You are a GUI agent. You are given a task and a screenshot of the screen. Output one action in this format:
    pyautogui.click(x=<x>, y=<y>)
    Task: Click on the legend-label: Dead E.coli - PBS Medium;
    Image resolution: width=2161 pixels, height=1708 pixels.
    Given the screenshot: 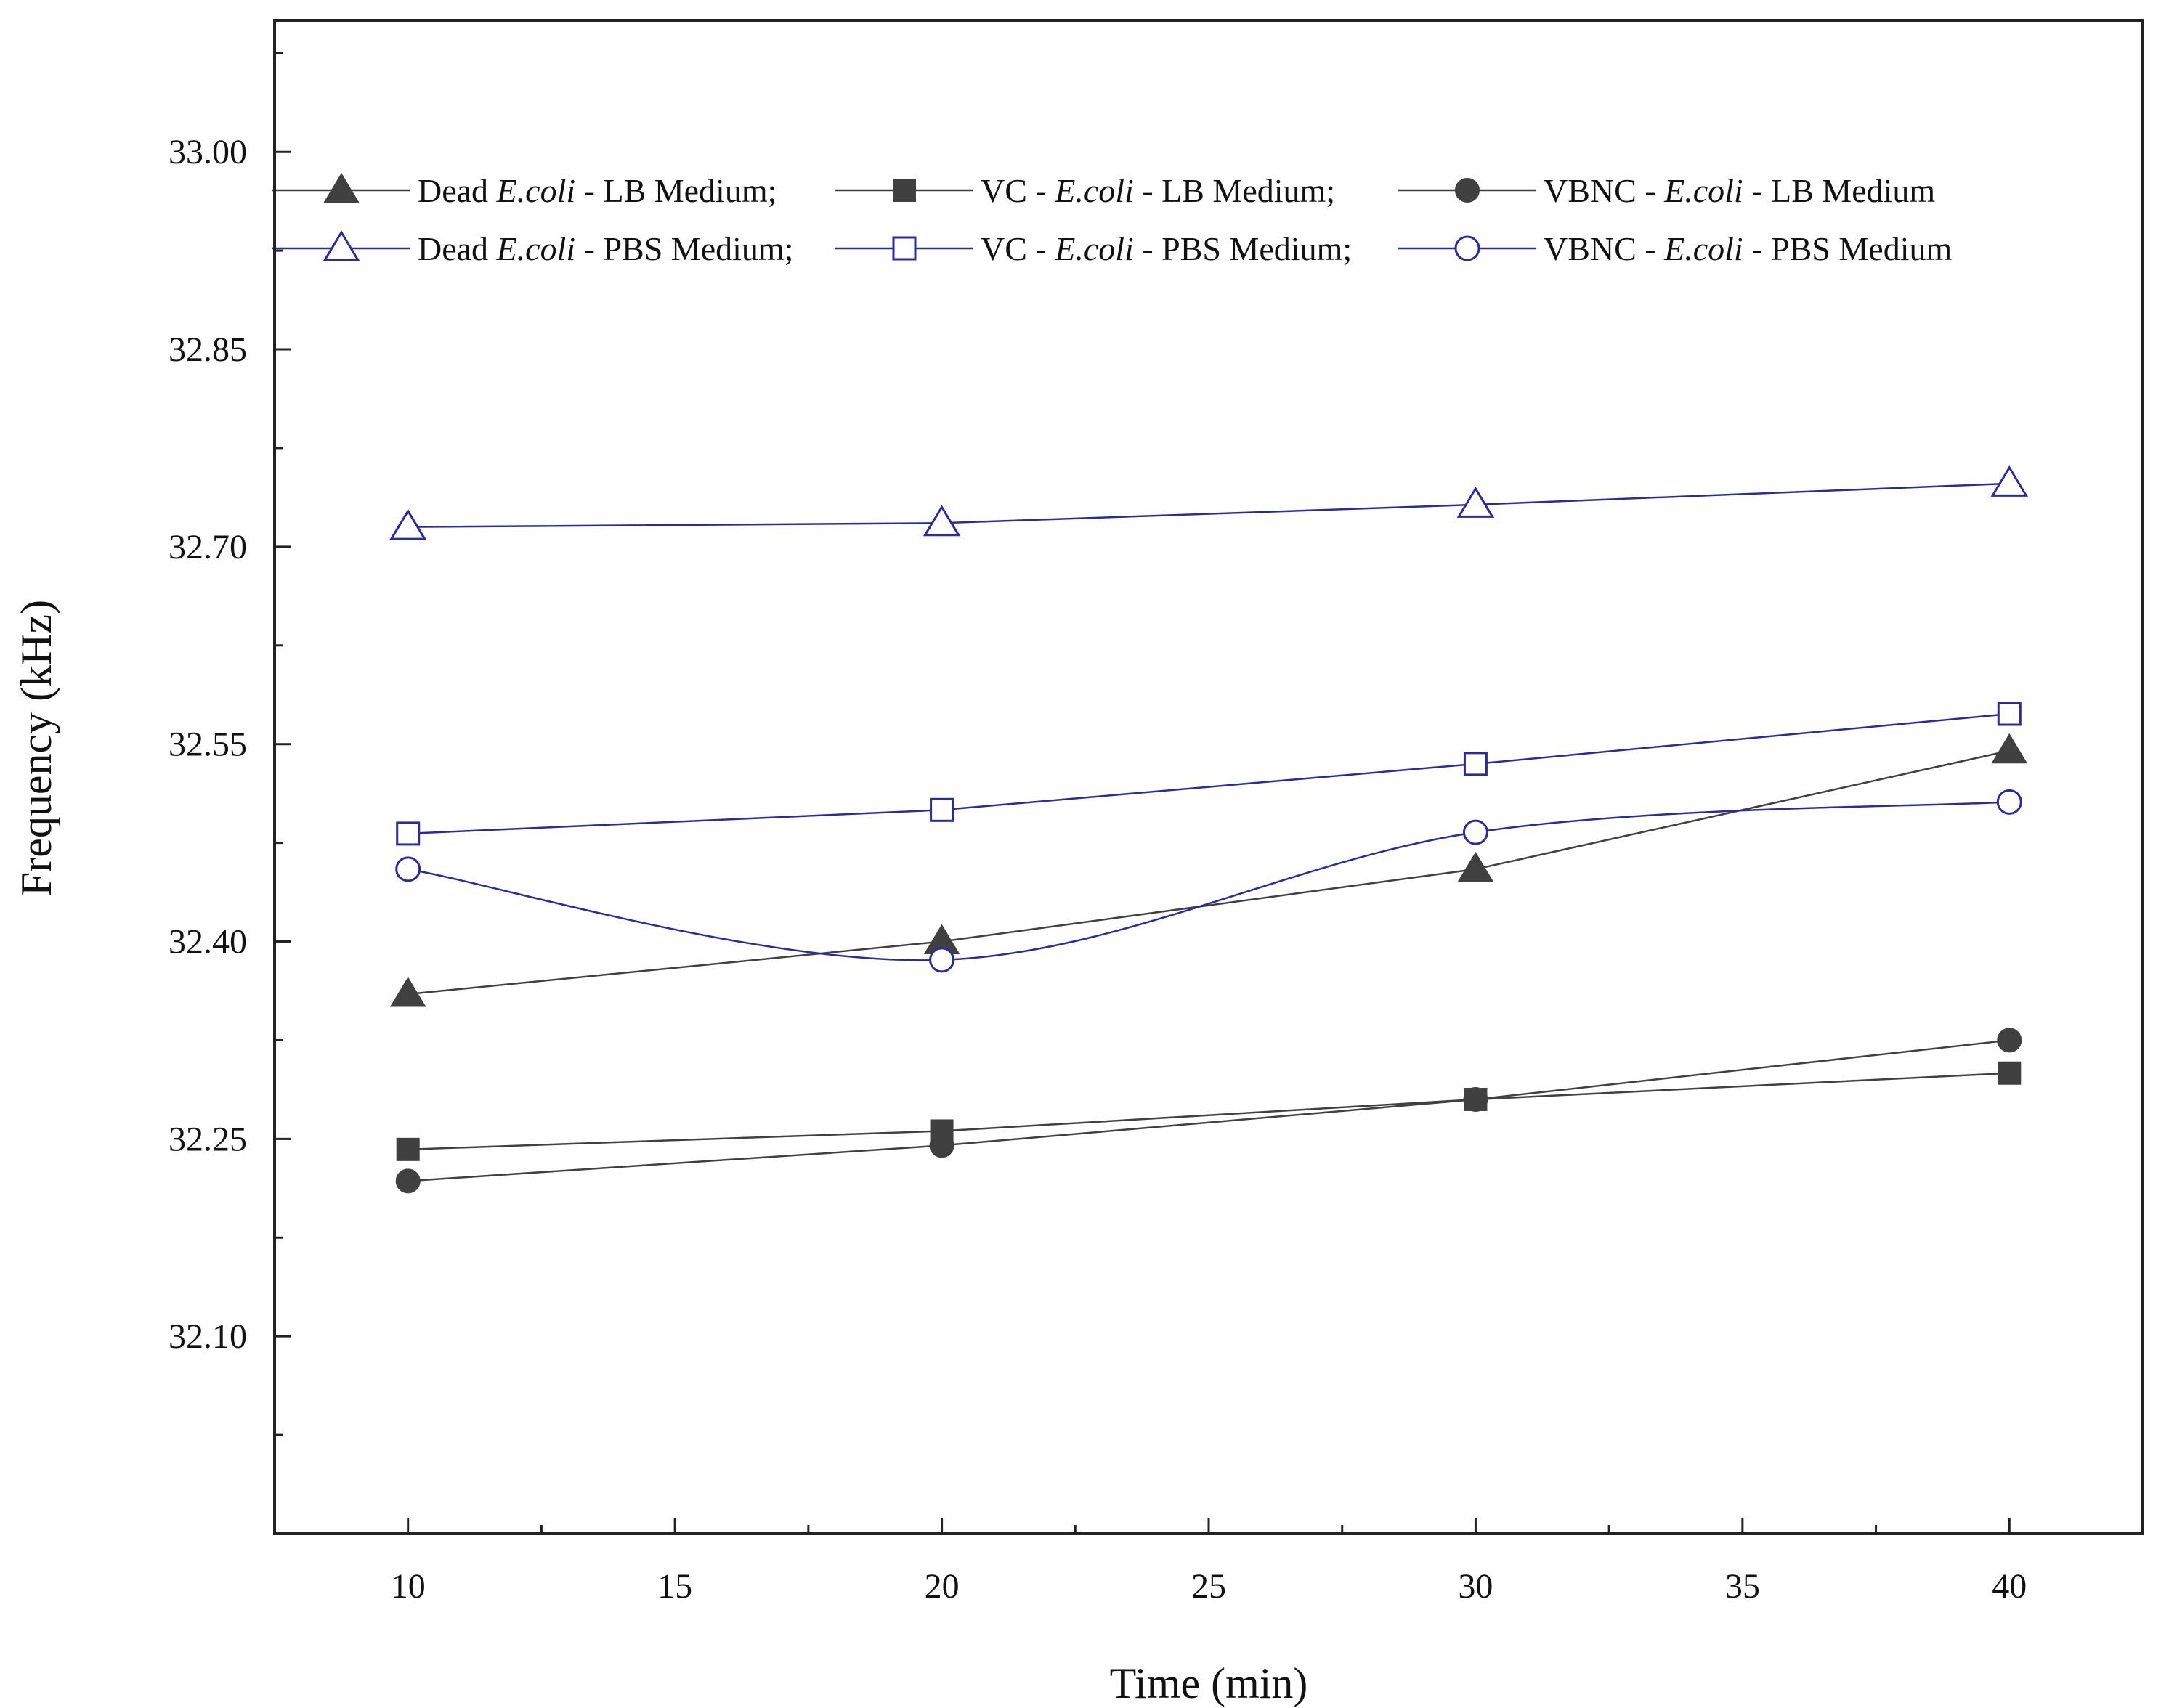 What is the action you would take?
    pyautogui.click(x=605, y=248)
    